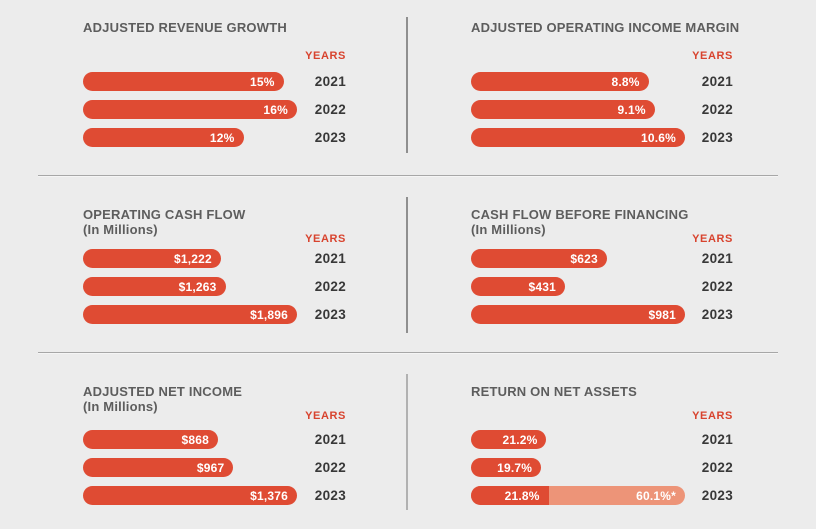  I want to click on bar-row: $967 2022, so click(214, 467).